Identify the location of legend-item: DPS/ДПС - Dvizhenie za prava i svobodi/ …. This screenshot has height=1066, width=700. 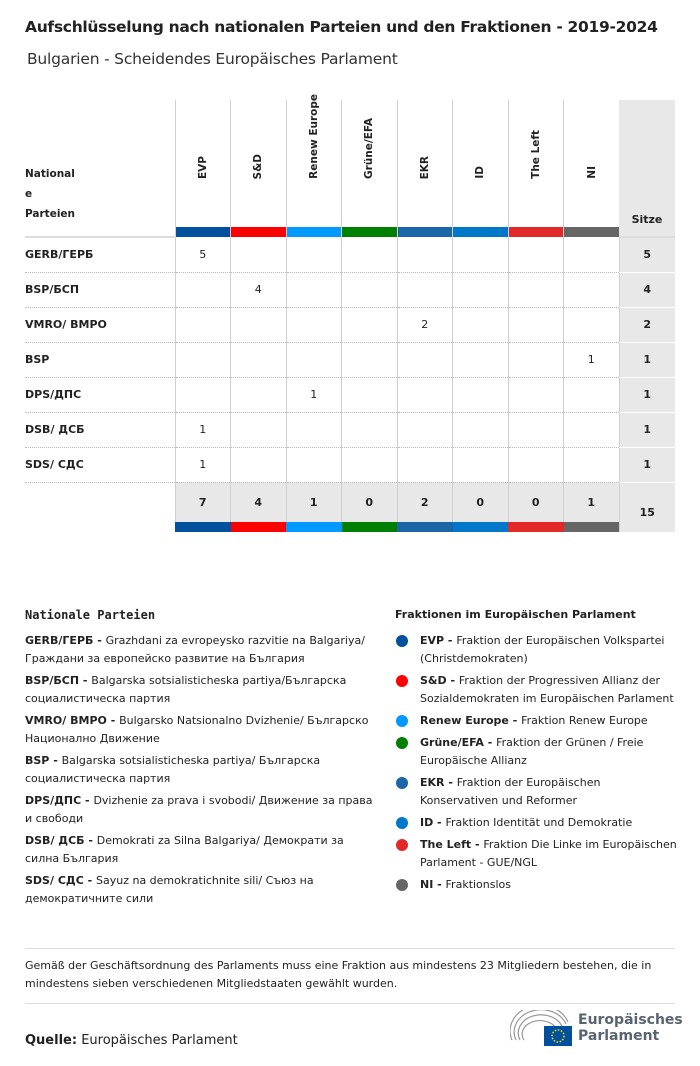
(200, 810).